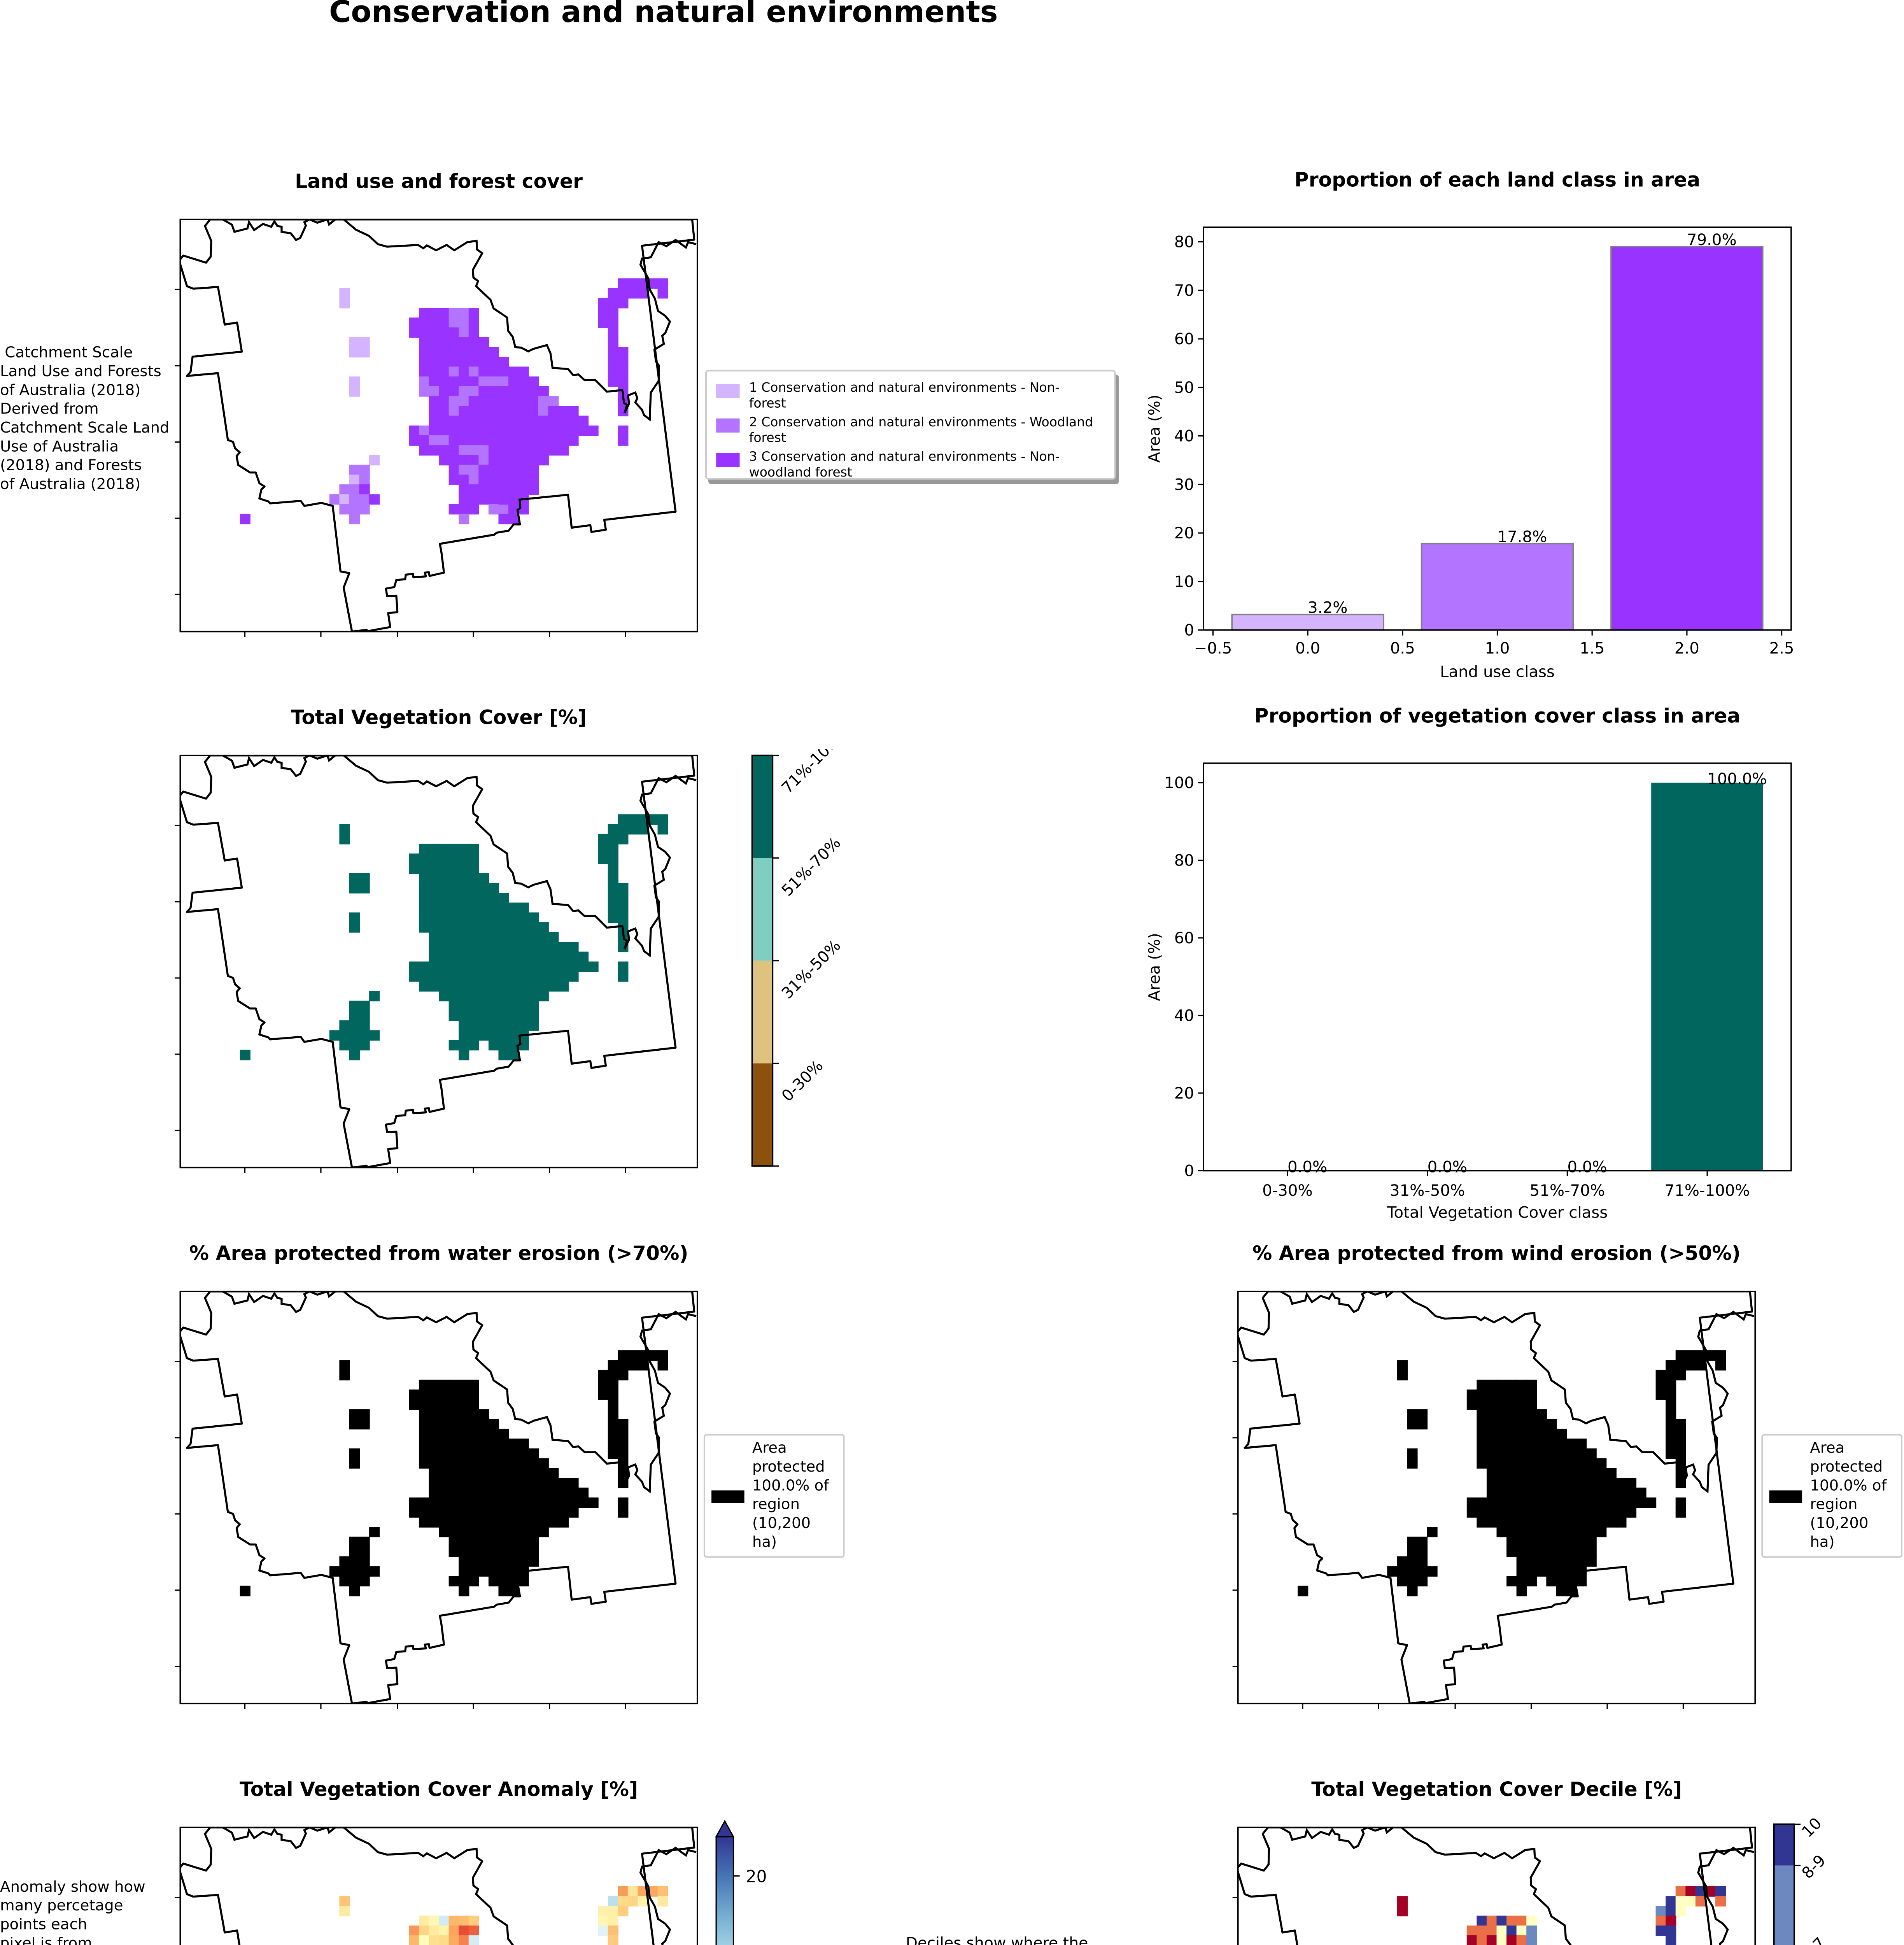  What do you see at coordinates (727, 1496) in the screenshot?
I see `legend-swatch` at bounding box center [727, 1496].